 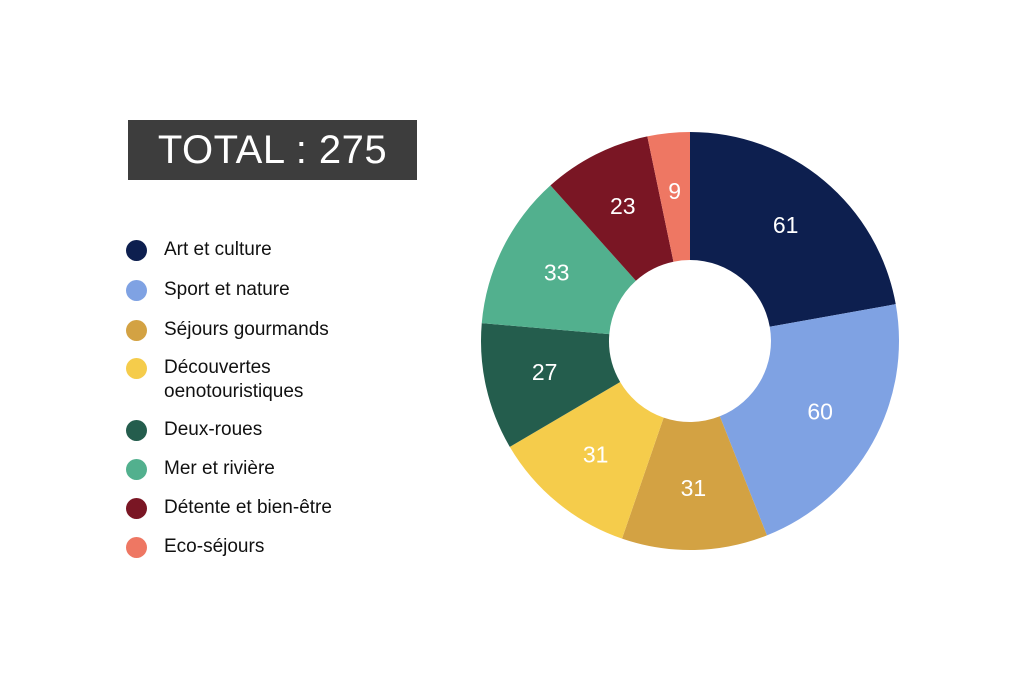 I want to click on total-label: TOTAL : 275, so click(x=272, y=149).